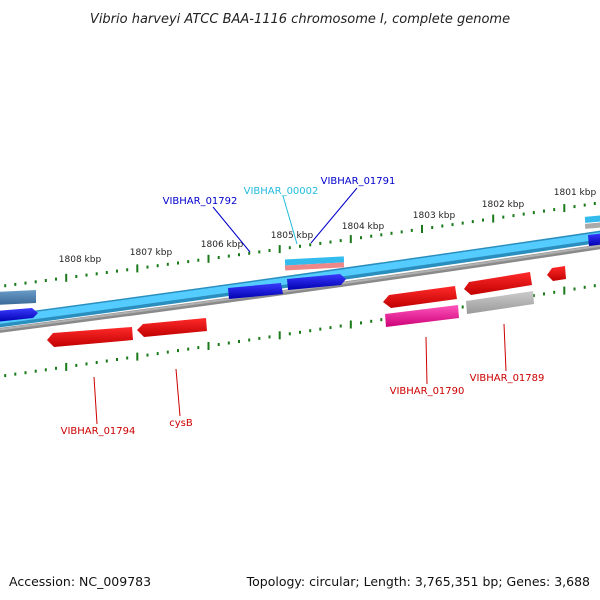 The height and width of the screenshot is (600, 600). What do you see at coordinates (427, 391) in the screenshot?
I see `gene-label-vibhar-01790: VIBHAR_01790` at bounding box center [427, 391].